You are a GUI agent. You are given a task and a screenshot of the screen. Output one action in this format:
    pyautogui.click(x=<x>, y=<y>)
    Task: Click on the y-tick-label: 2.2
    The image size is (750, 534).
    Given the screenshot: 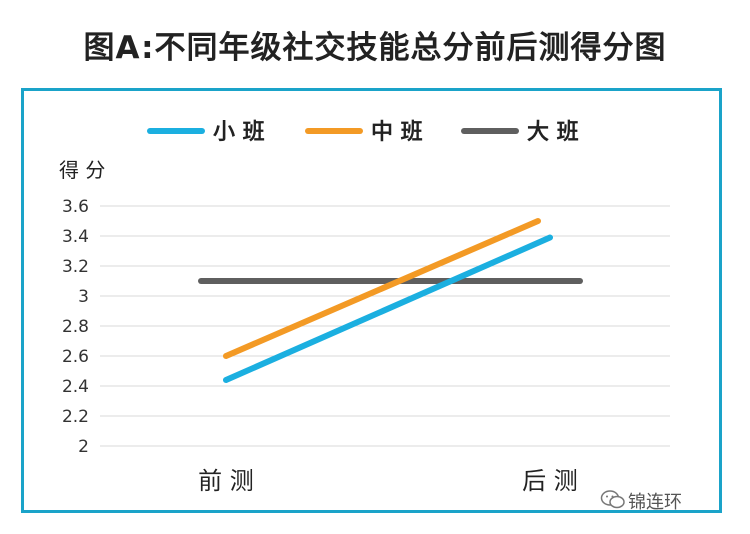 What is the action you would take?
    pyautogui.click(x=75, y=417)
    